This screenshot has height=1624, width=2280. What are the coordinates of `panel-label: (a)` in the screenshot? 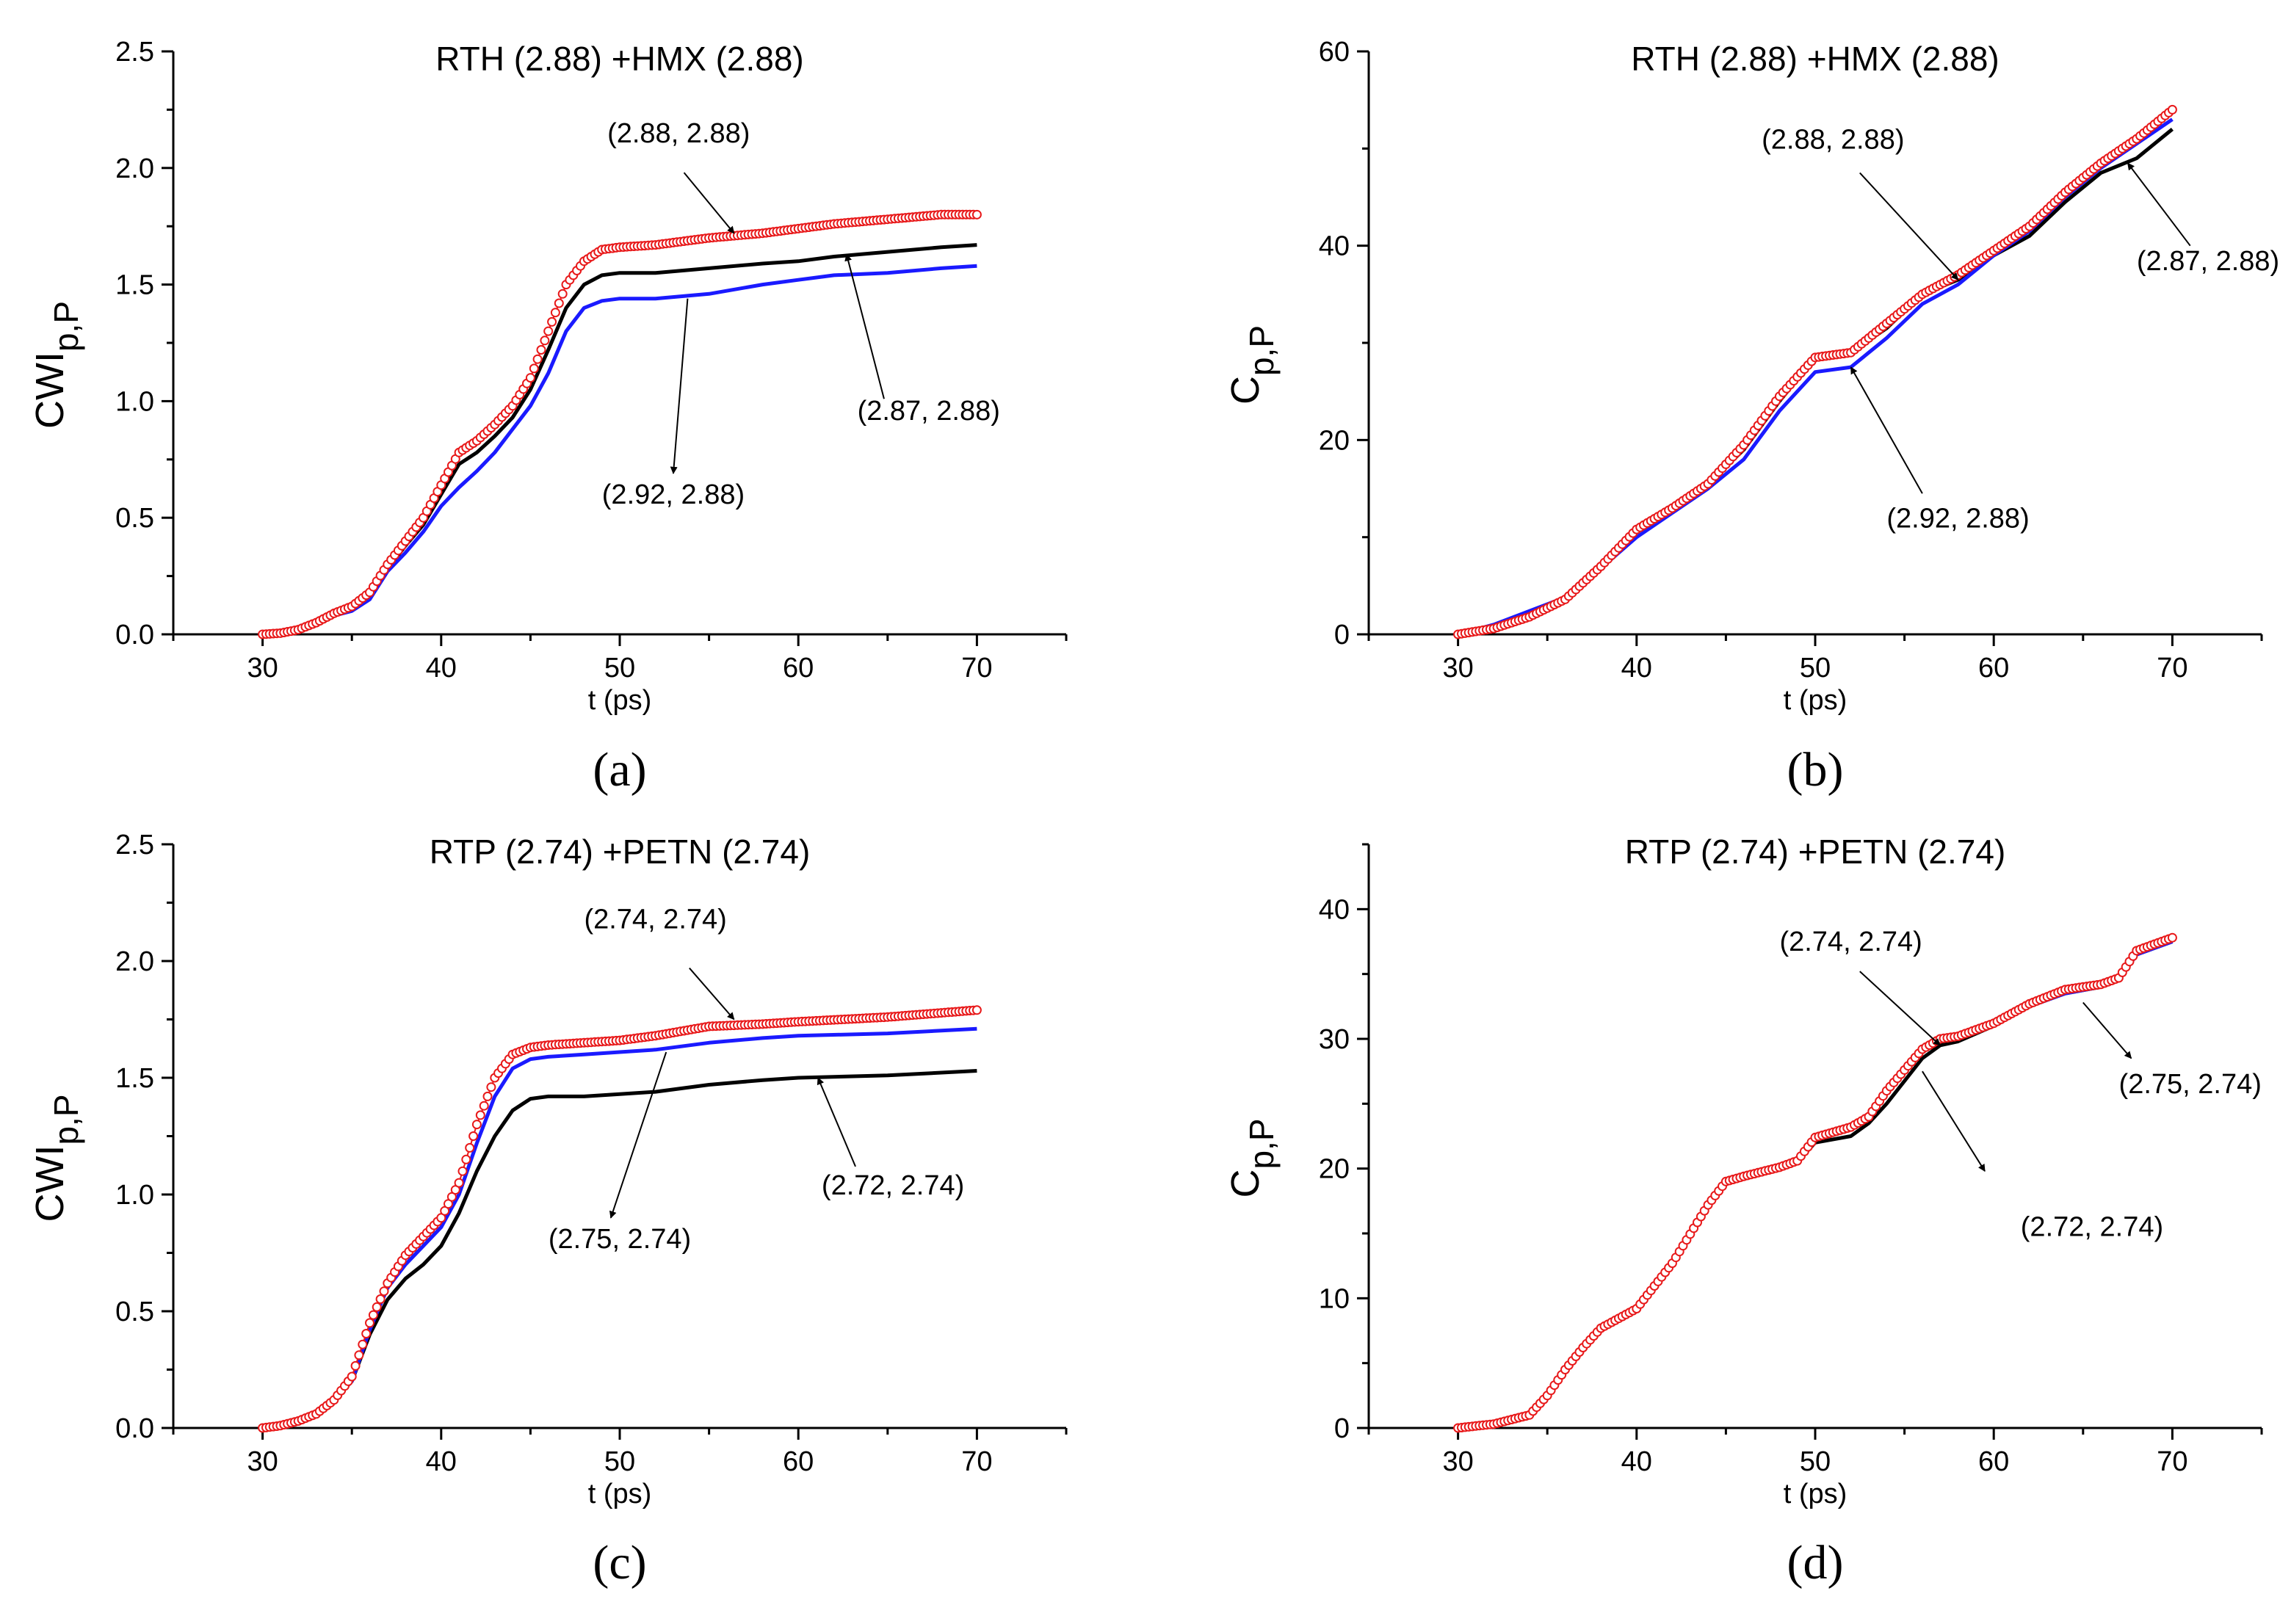 It's located at (620, 770).